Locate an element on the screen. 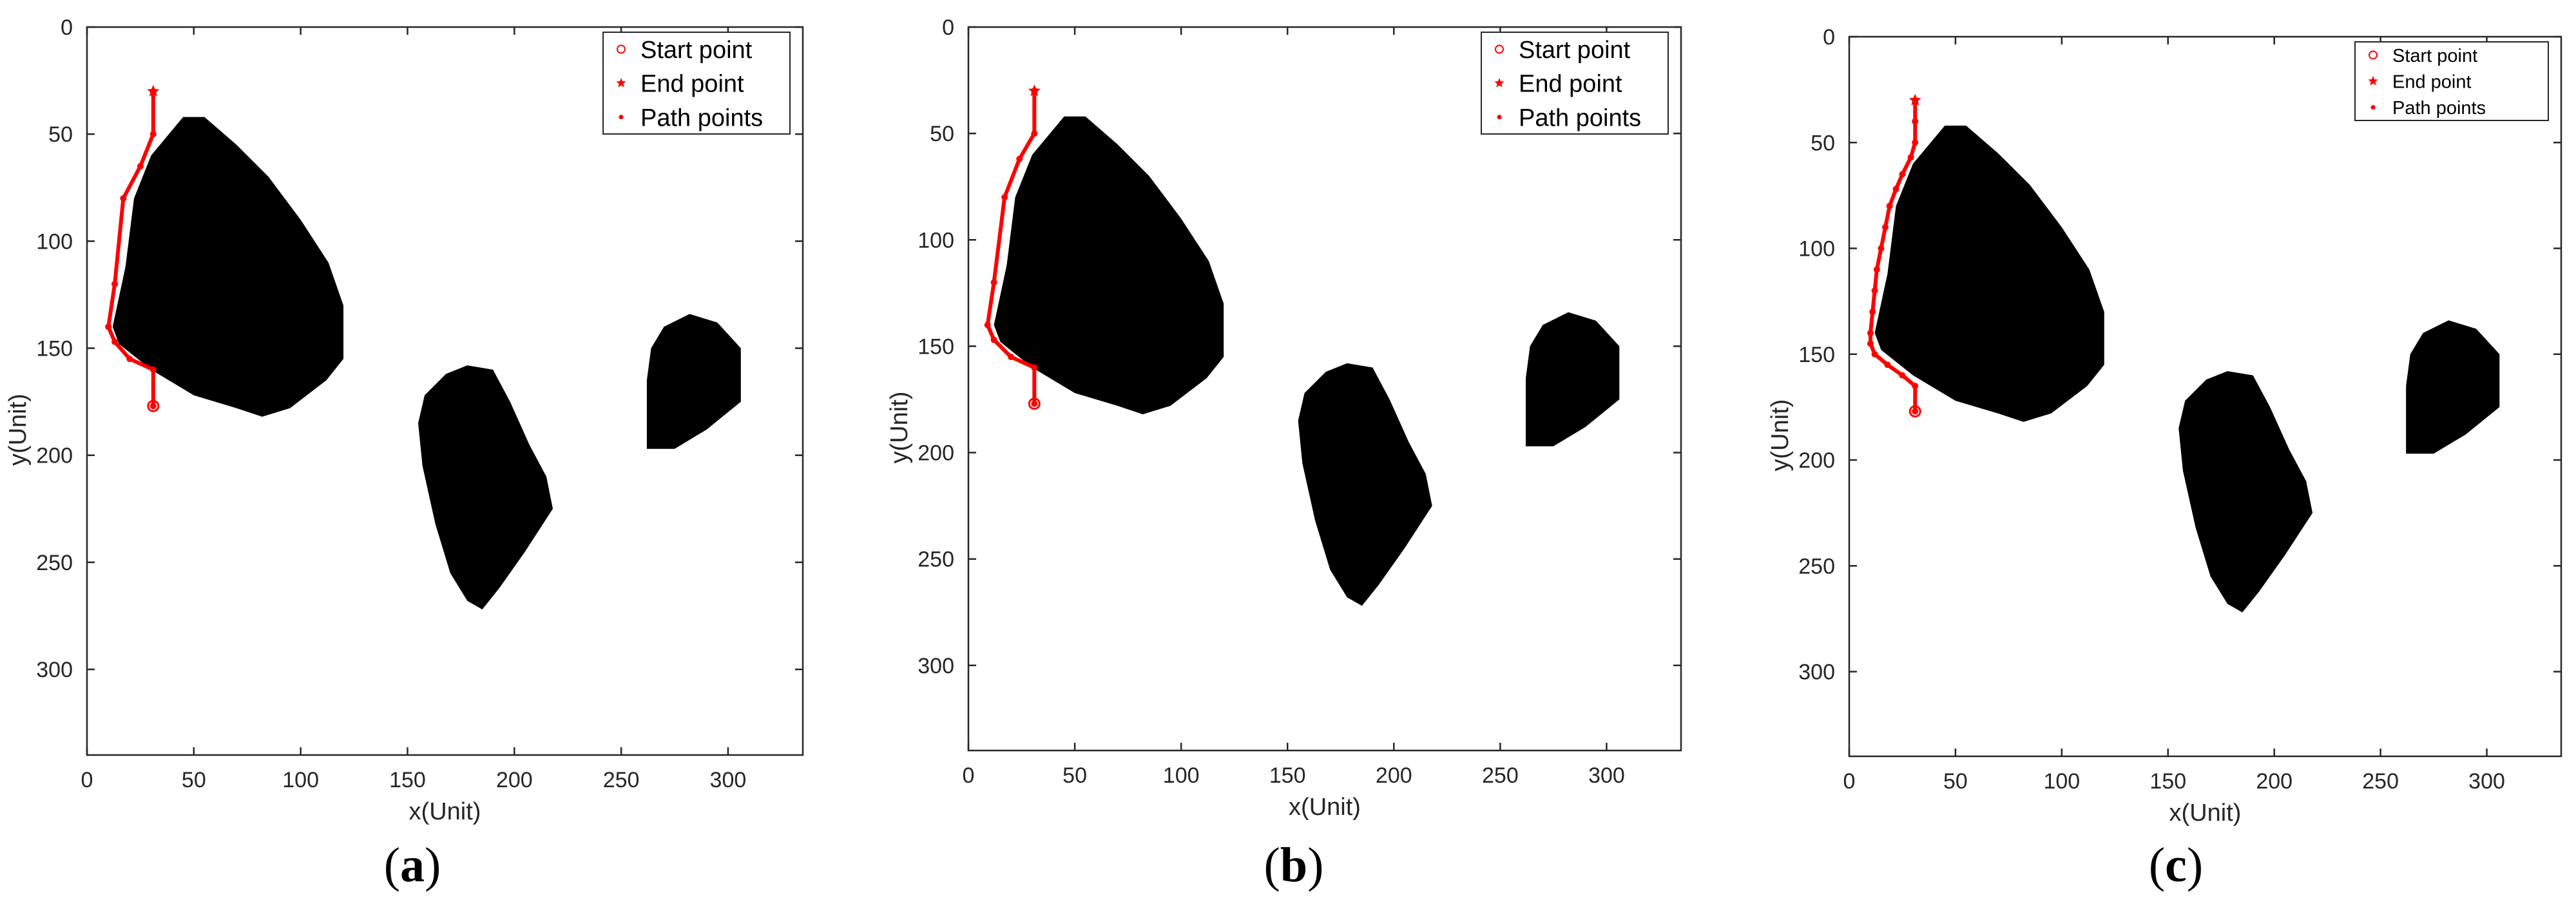 This screenshot has height=918, width=2576. legend-label: Start point is located at coordinates (1575, 50).